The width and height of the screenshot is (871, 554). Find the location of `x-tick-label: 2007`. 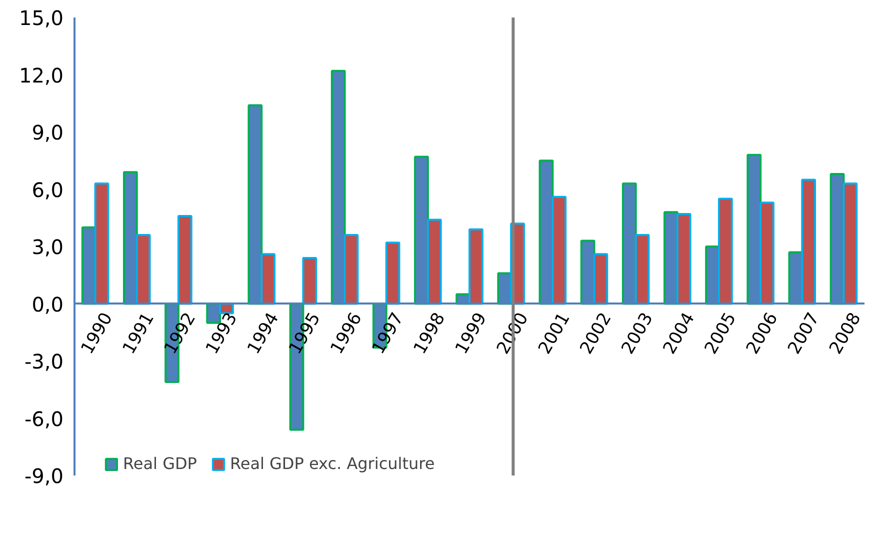

x-tick-label: 2007 is located at coordinates (804, 334).